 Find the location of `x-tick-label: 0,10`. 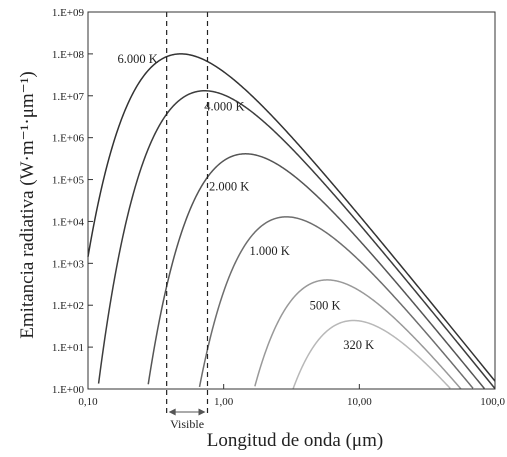

x-tick-label: 0,10 is located at coordinates (88, 402).